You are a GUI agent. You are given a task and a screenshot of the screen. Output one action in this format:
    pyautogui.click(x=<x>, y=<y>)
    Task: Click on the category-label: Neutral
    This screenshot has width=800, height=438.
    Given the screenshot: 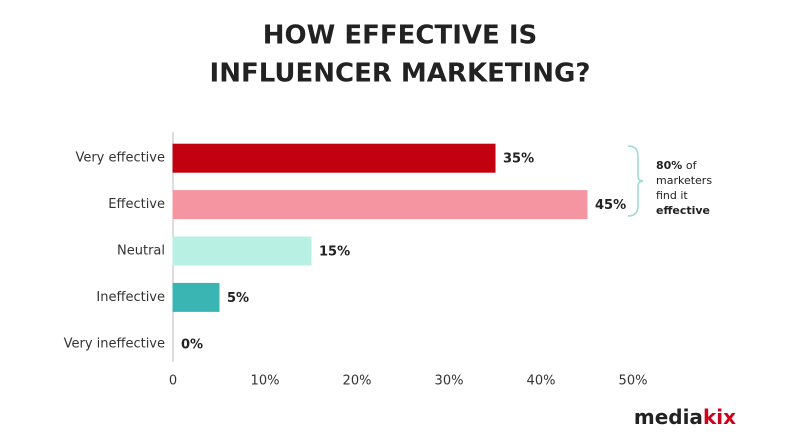 What is the action you would take?
    pyautogui.click(x=141, y=251)
    